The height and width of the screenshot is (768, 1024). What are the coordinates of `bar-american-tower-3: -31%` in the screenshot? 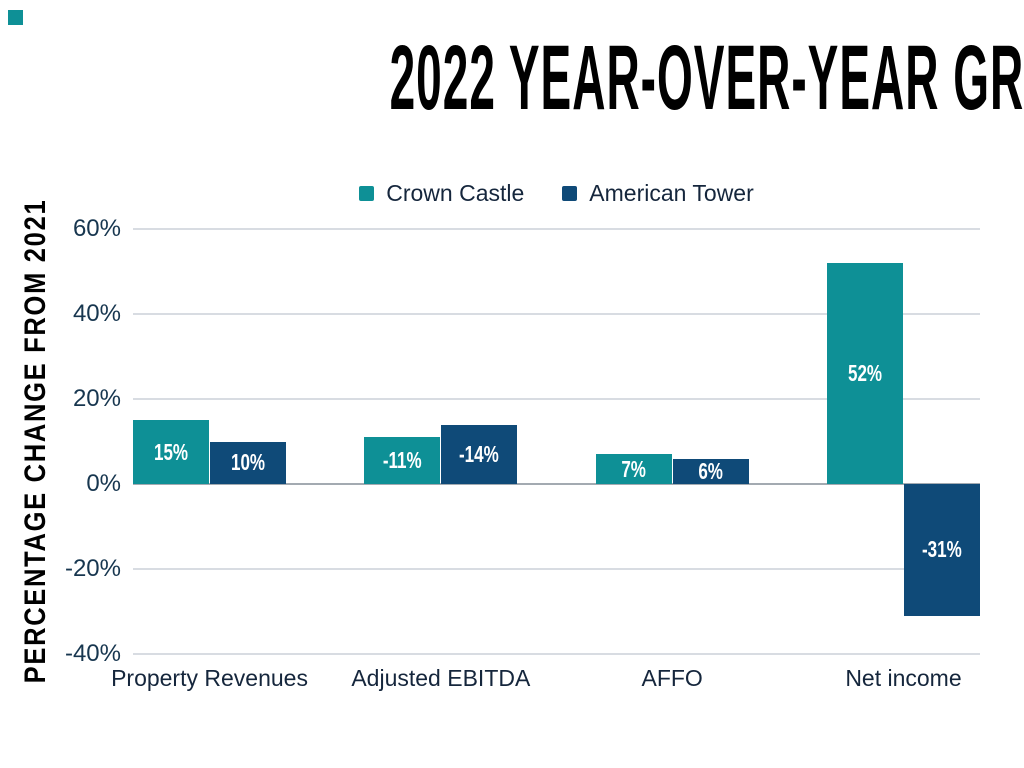 It's located at (941, 550).